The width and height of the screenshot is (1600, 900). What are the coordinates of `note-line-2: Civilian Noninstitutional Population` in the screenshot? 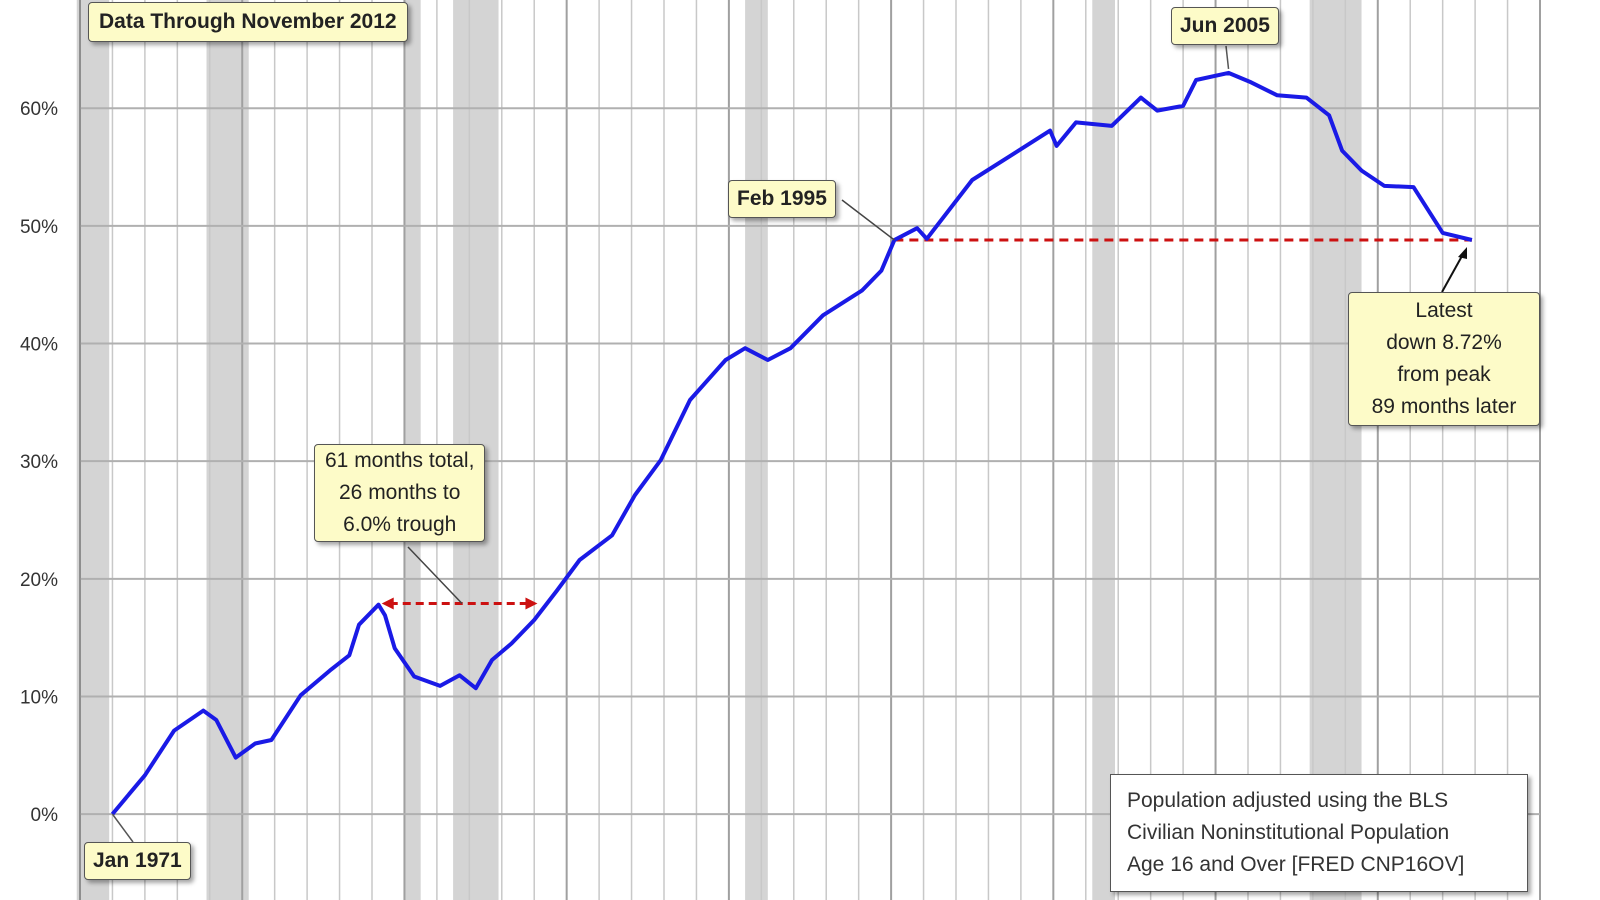 It's located at (1288, 832).